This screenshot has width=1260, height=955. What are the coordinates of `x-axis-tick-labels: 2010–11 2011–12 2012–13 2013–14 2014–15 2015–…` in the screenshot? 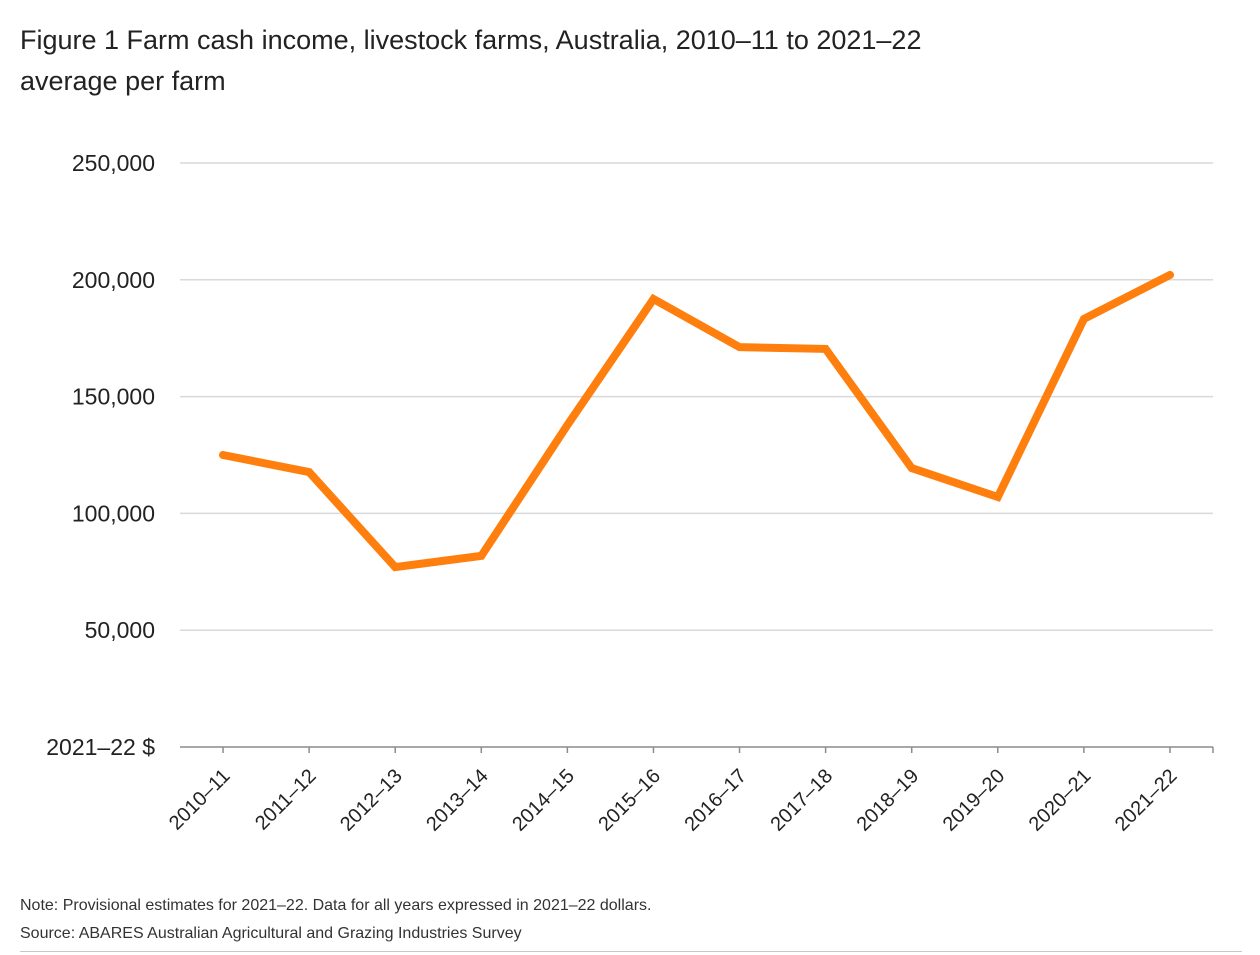 It's located at (673, 800).